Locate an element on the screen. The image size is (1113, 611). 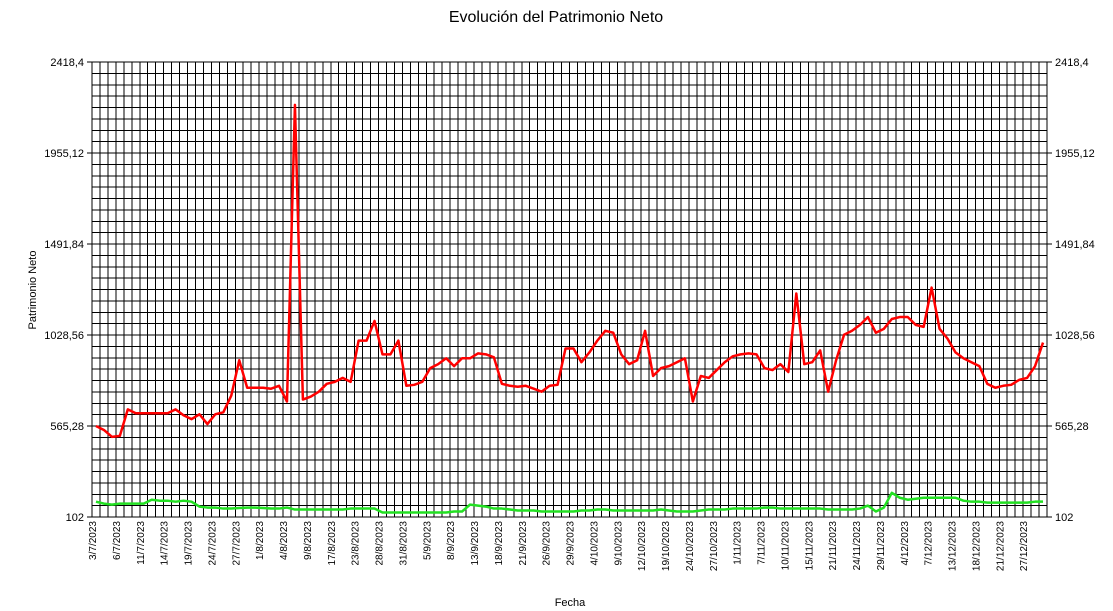
y2-tick-label: 2418,4 is located at coordinates (1072, 63).